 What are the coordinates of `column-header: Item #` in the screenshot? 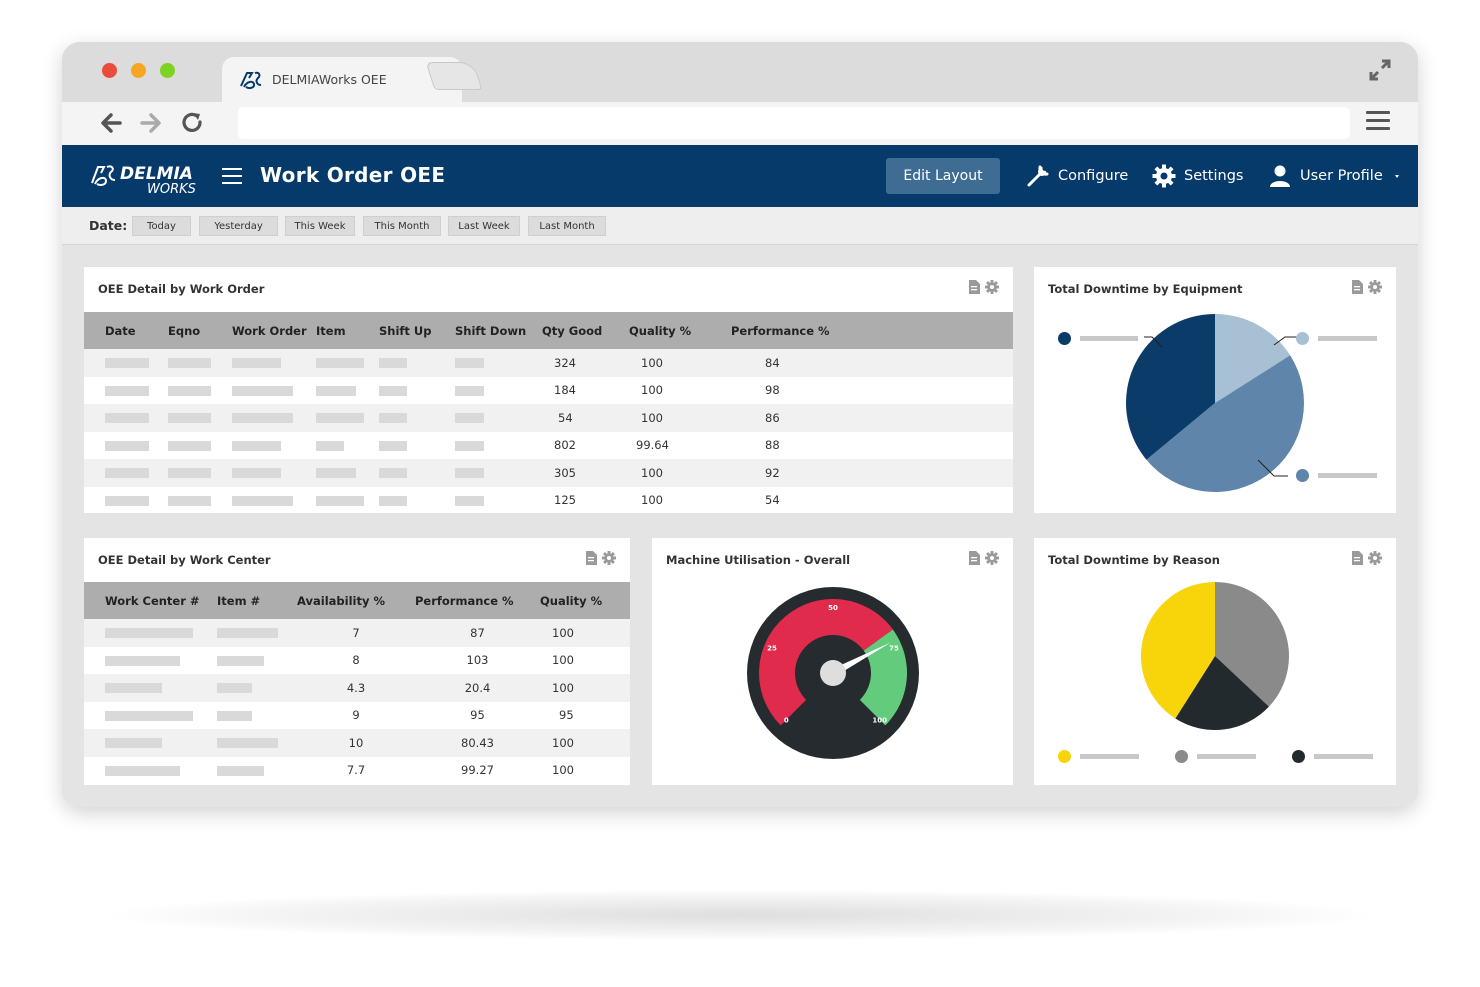 It's located at (257, 600).